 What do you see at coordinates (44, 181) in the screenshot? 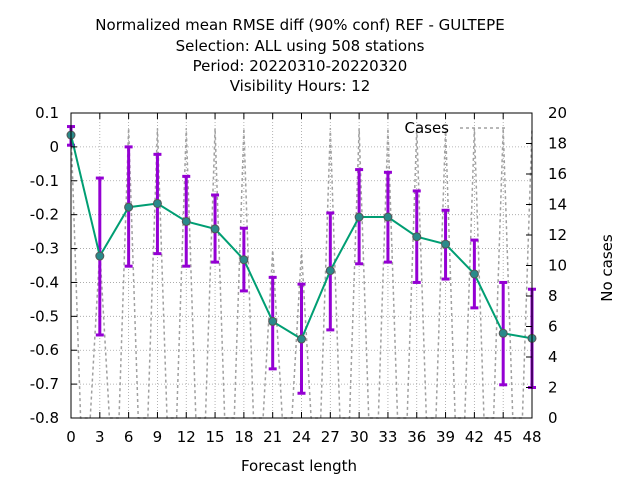
I see `y-tick-label: -0.1` at bounding box center [44, 181].